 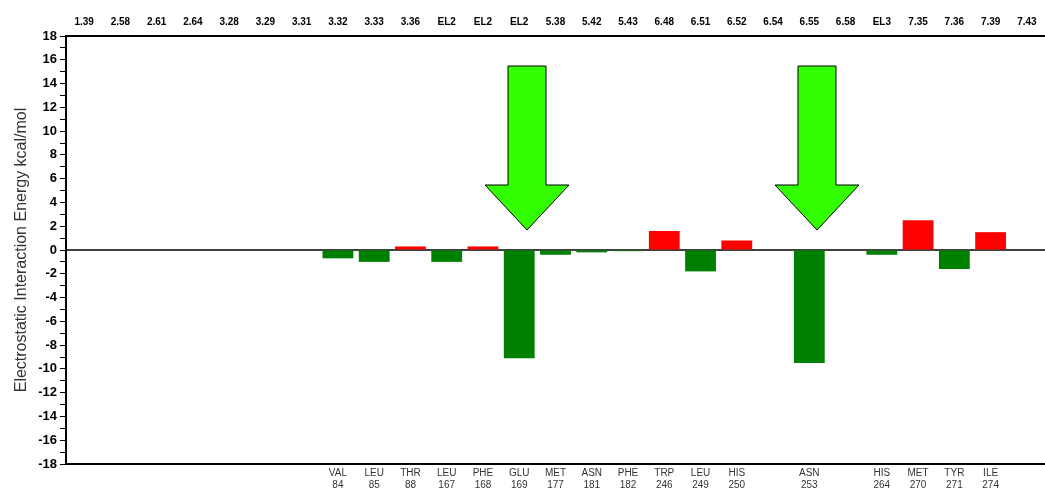 I want to click on text: 5.43, so click(x=628, y=21).